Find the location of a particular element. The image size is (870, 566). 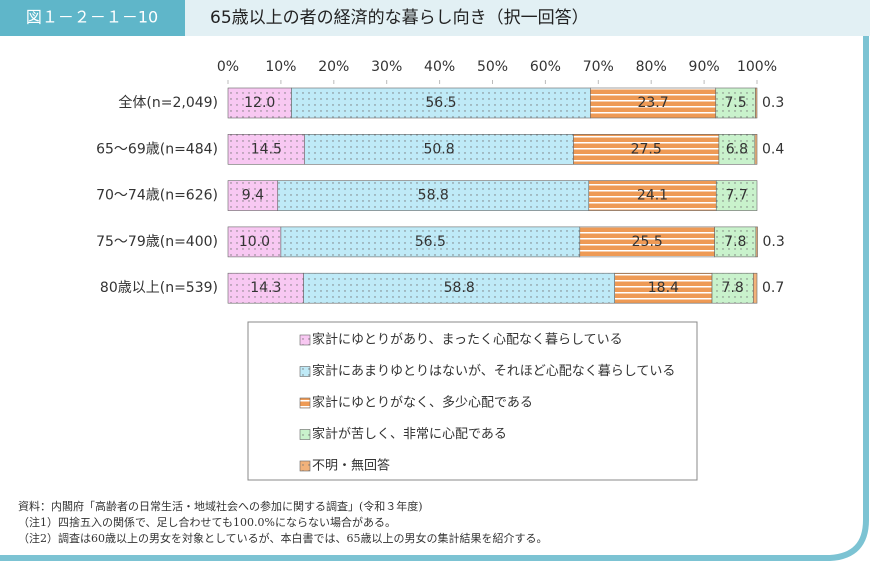

x-tick-label: 70% is located at coordinates (598, 67).